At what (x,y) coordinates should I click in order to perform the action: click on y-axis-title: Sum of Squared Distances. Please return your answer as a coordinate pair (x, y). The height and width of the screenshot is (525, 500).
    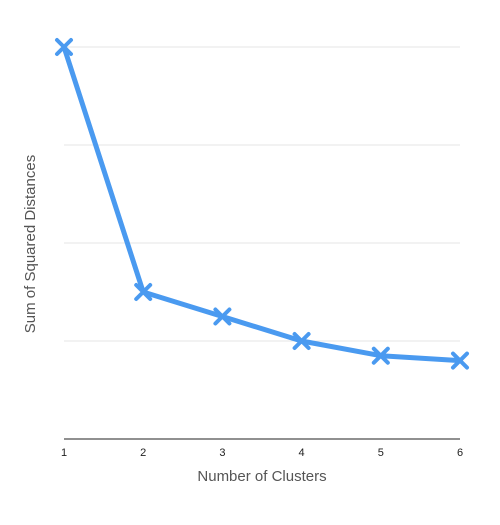
    Looking at the image, I should click on (30, 244).